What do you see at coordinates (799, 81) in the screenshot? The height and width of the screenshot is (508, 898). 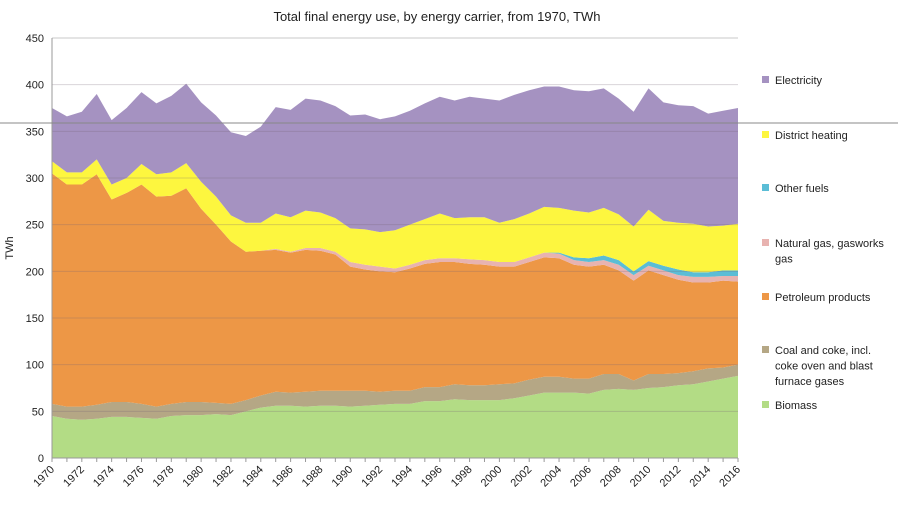 I see `legend-label: Electricity` at bounding box center [799, 81].